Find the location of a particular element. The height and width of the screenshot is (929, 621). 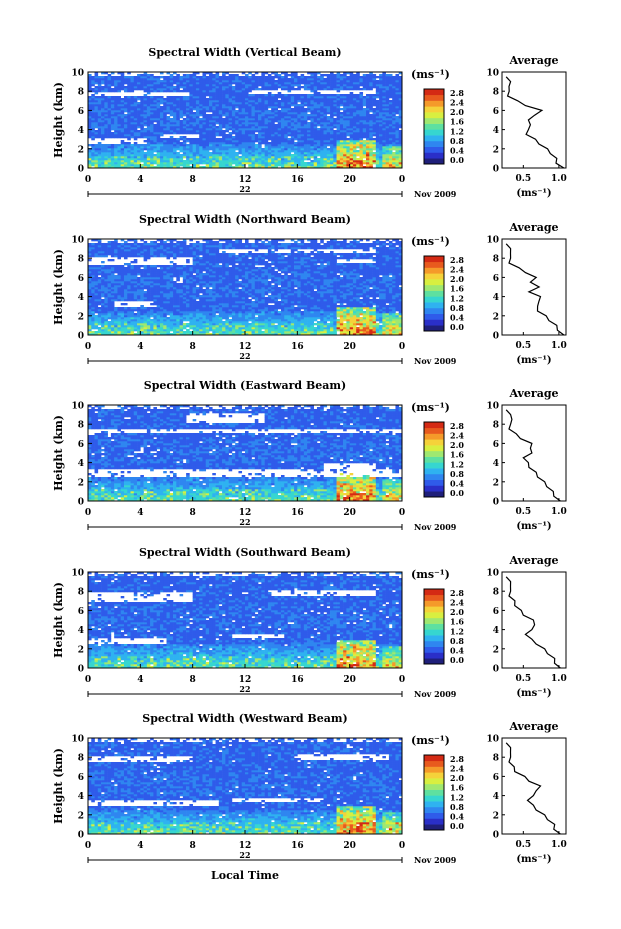

x-tick-label: 12 is located at coordinates (245, 680).